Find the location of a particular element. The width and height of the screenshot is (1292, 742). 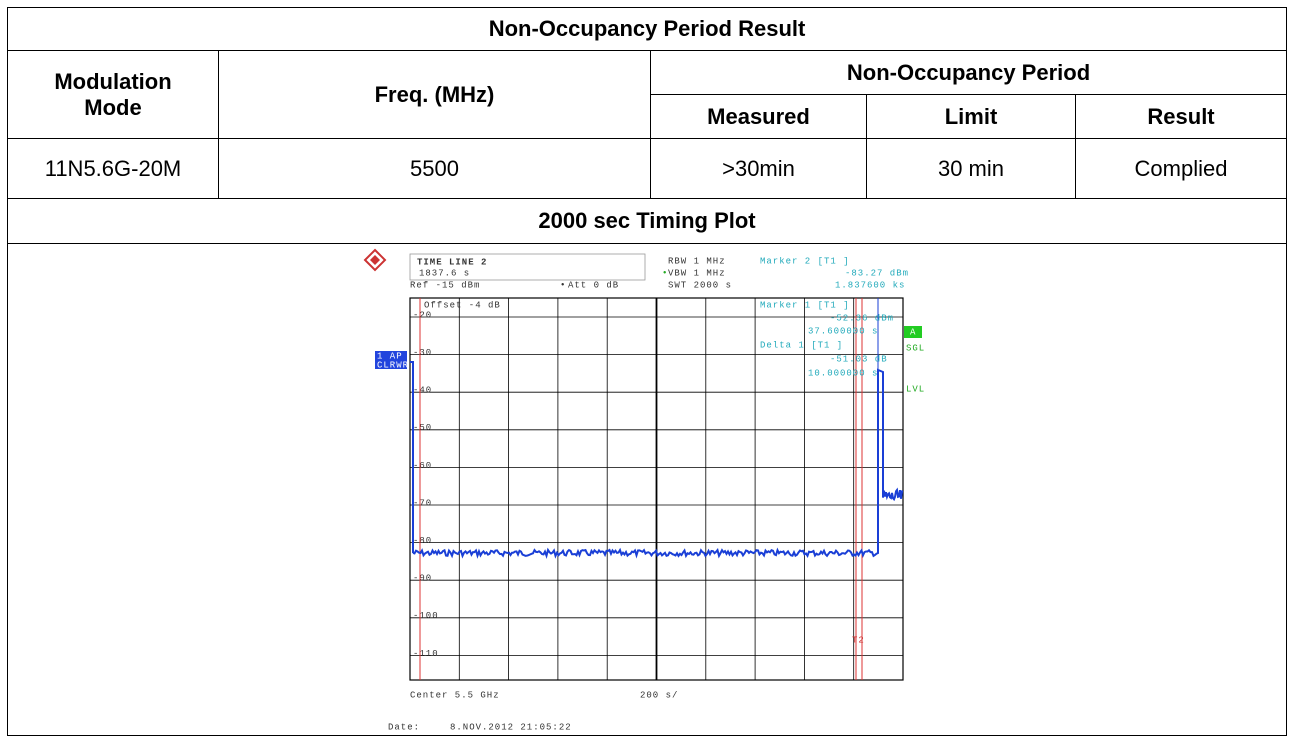

header-cell: Freq. (MHz) is located at coordinates (434, 94).